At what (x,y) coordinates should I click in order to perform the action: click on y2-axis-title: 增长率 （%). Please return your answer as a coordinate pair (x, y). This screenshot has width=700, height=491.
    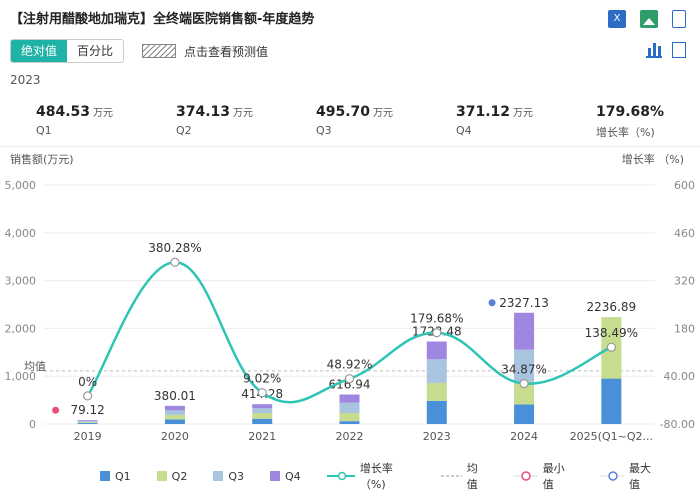
    Looking at the image, I should click on (653, 159).